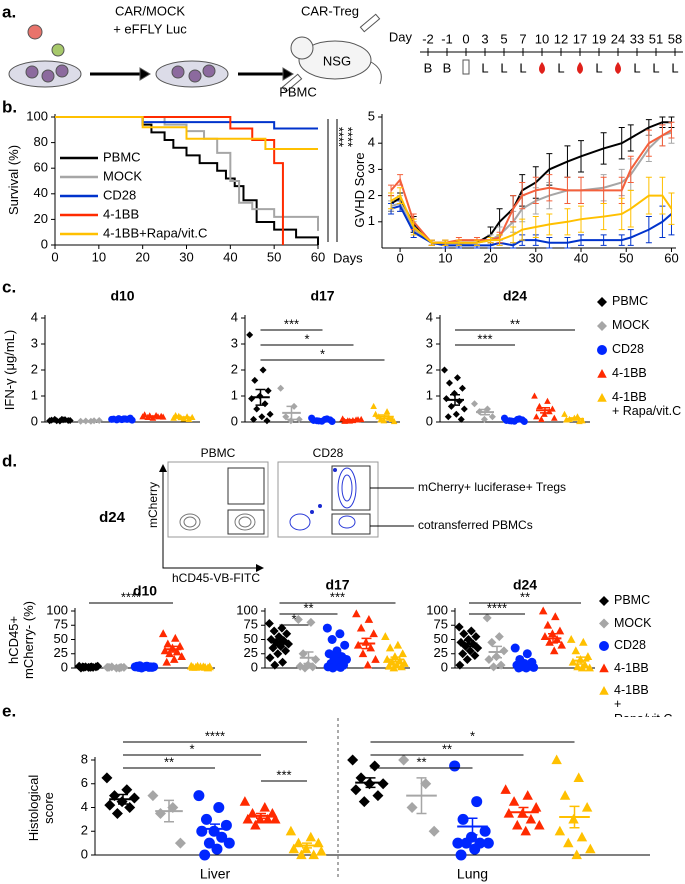  I want to click on significance-label: ***, so click(291, 323).